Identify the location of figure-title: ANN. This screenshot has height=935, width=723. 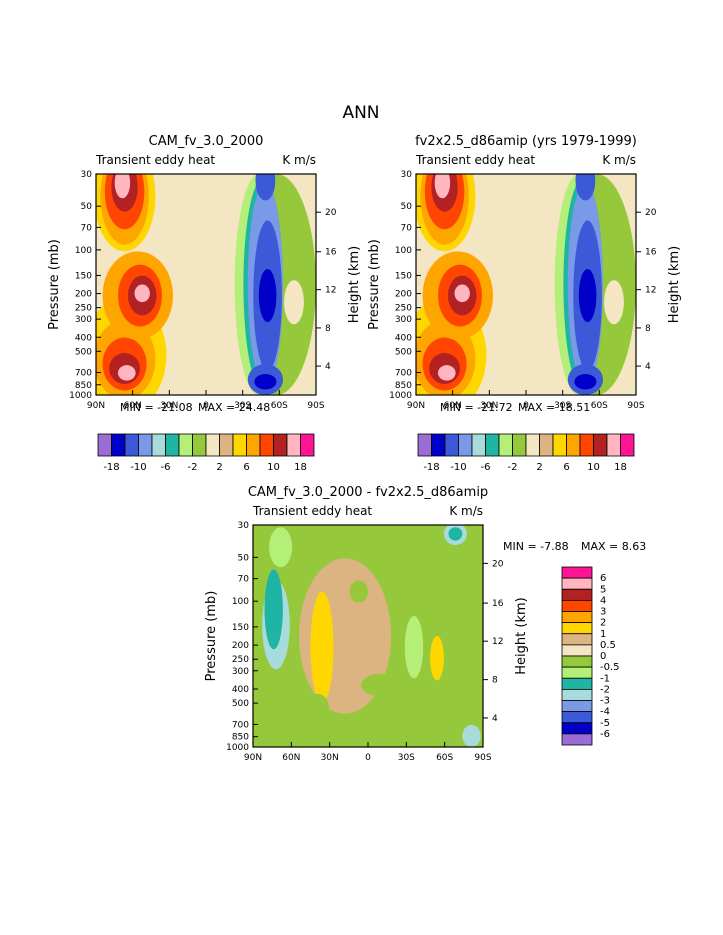
(360, 113).